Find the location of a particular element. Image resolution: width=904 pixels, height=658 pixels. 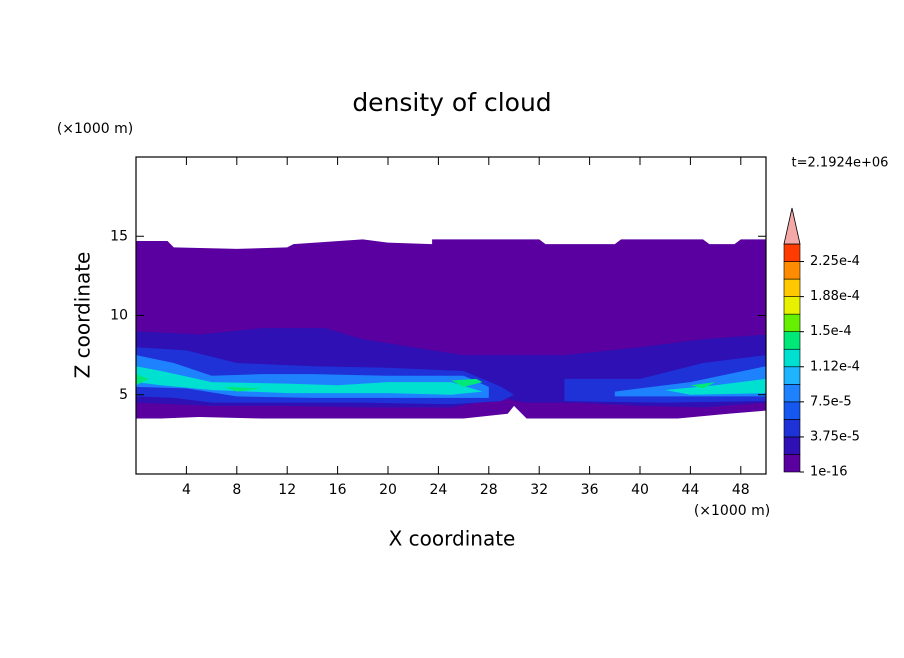

colorbar-extend is located at coordinates (792, 226).